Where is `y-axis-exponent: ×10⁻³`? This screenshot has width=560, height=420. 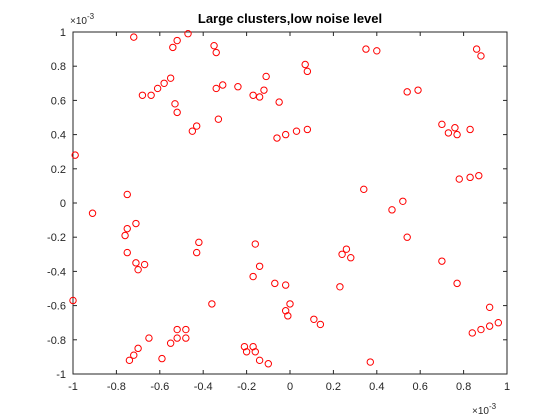
y-axis-exponent: ×10⁻³ is located at coordinates (82, 19).